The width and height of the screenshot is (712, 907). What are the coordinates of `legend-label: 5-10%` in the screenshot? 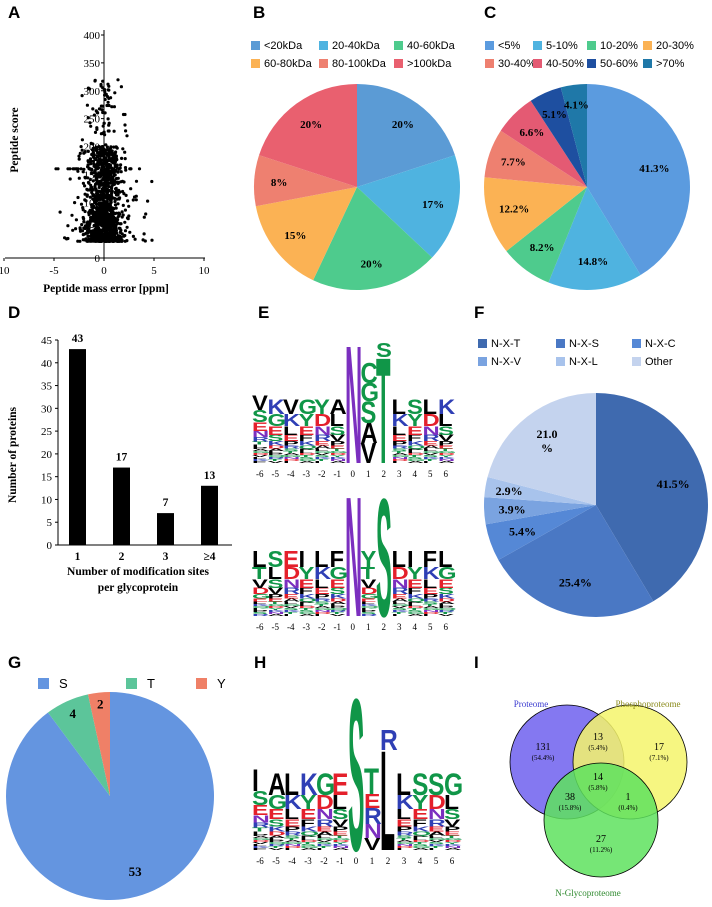 It's located at (562, 46).